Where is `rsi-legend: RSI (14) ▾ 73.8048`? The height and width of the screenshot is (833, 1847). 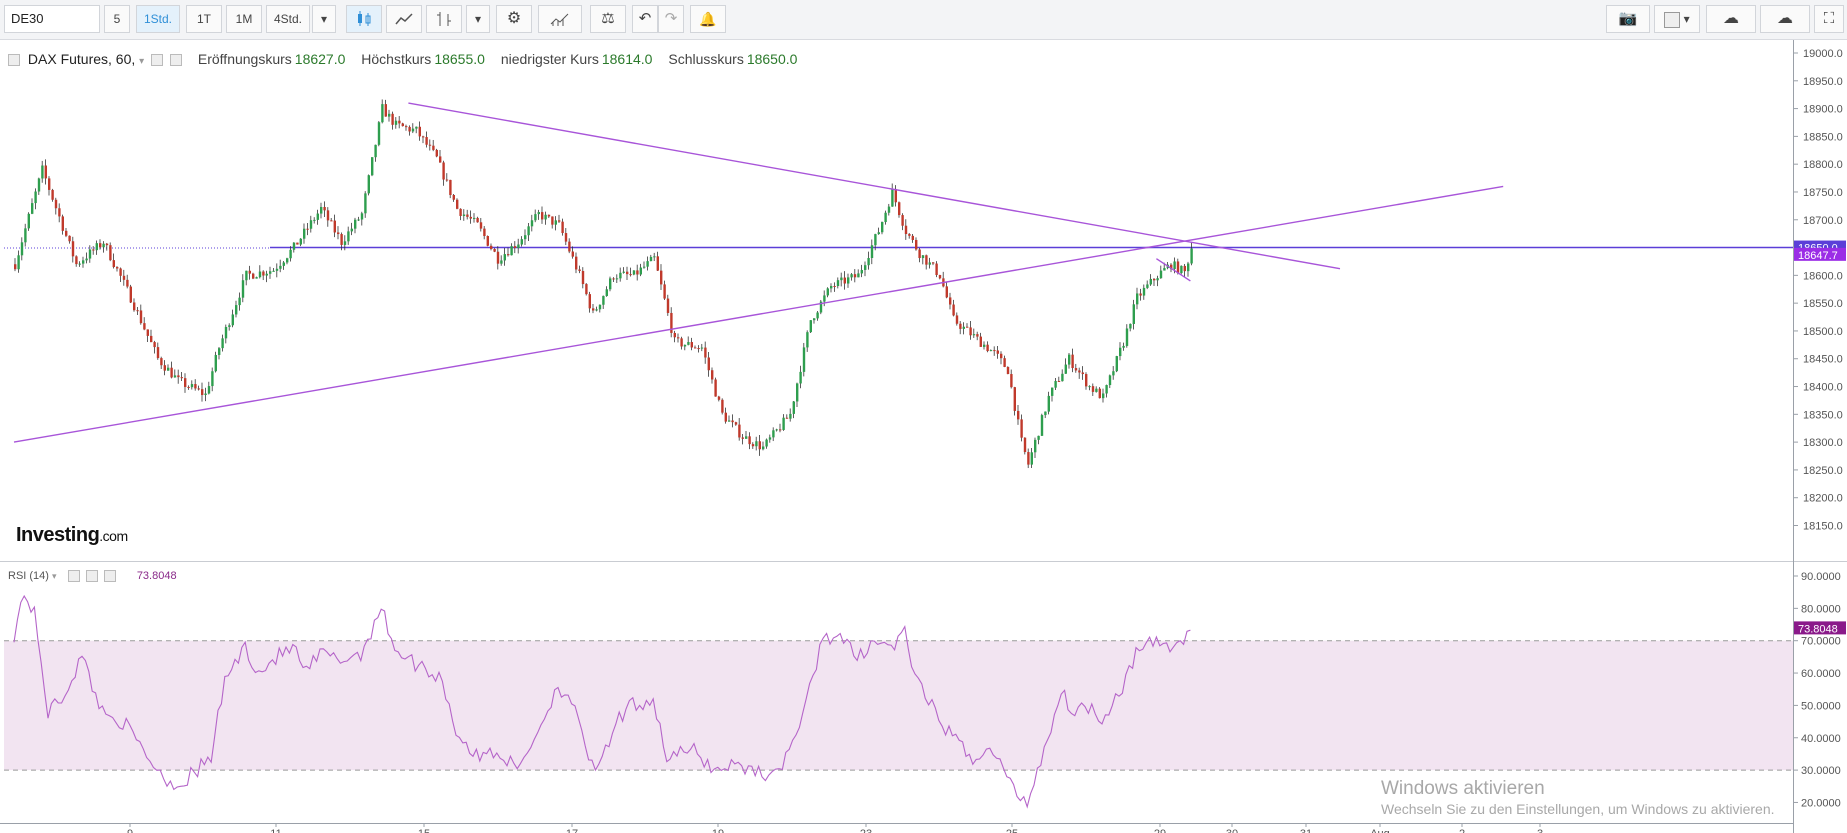
rsi-legend: RSI (14) ▾ 73.8048 is located at coordinates (92, 576).